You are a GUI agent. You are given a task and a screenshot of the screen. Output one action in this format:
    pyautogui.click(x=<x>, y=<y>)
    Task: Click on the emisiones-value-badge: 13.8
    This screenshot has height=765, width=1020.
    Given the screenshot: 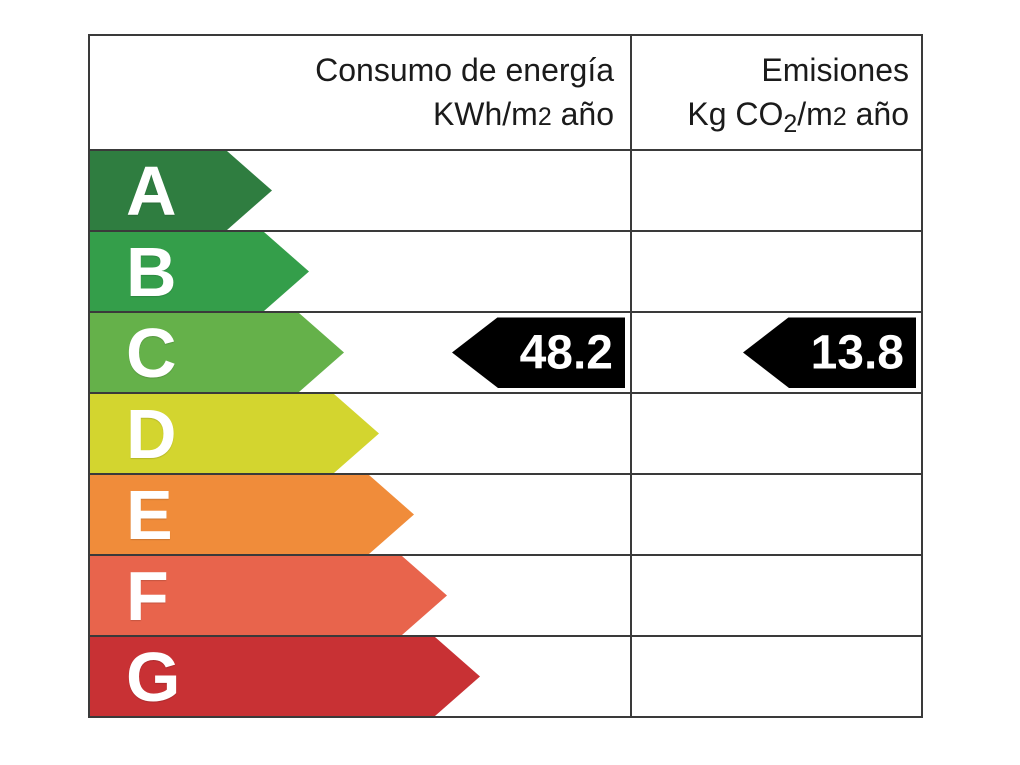 What is the action you would take?
    pyautogui.click(x=829, y=352)
    